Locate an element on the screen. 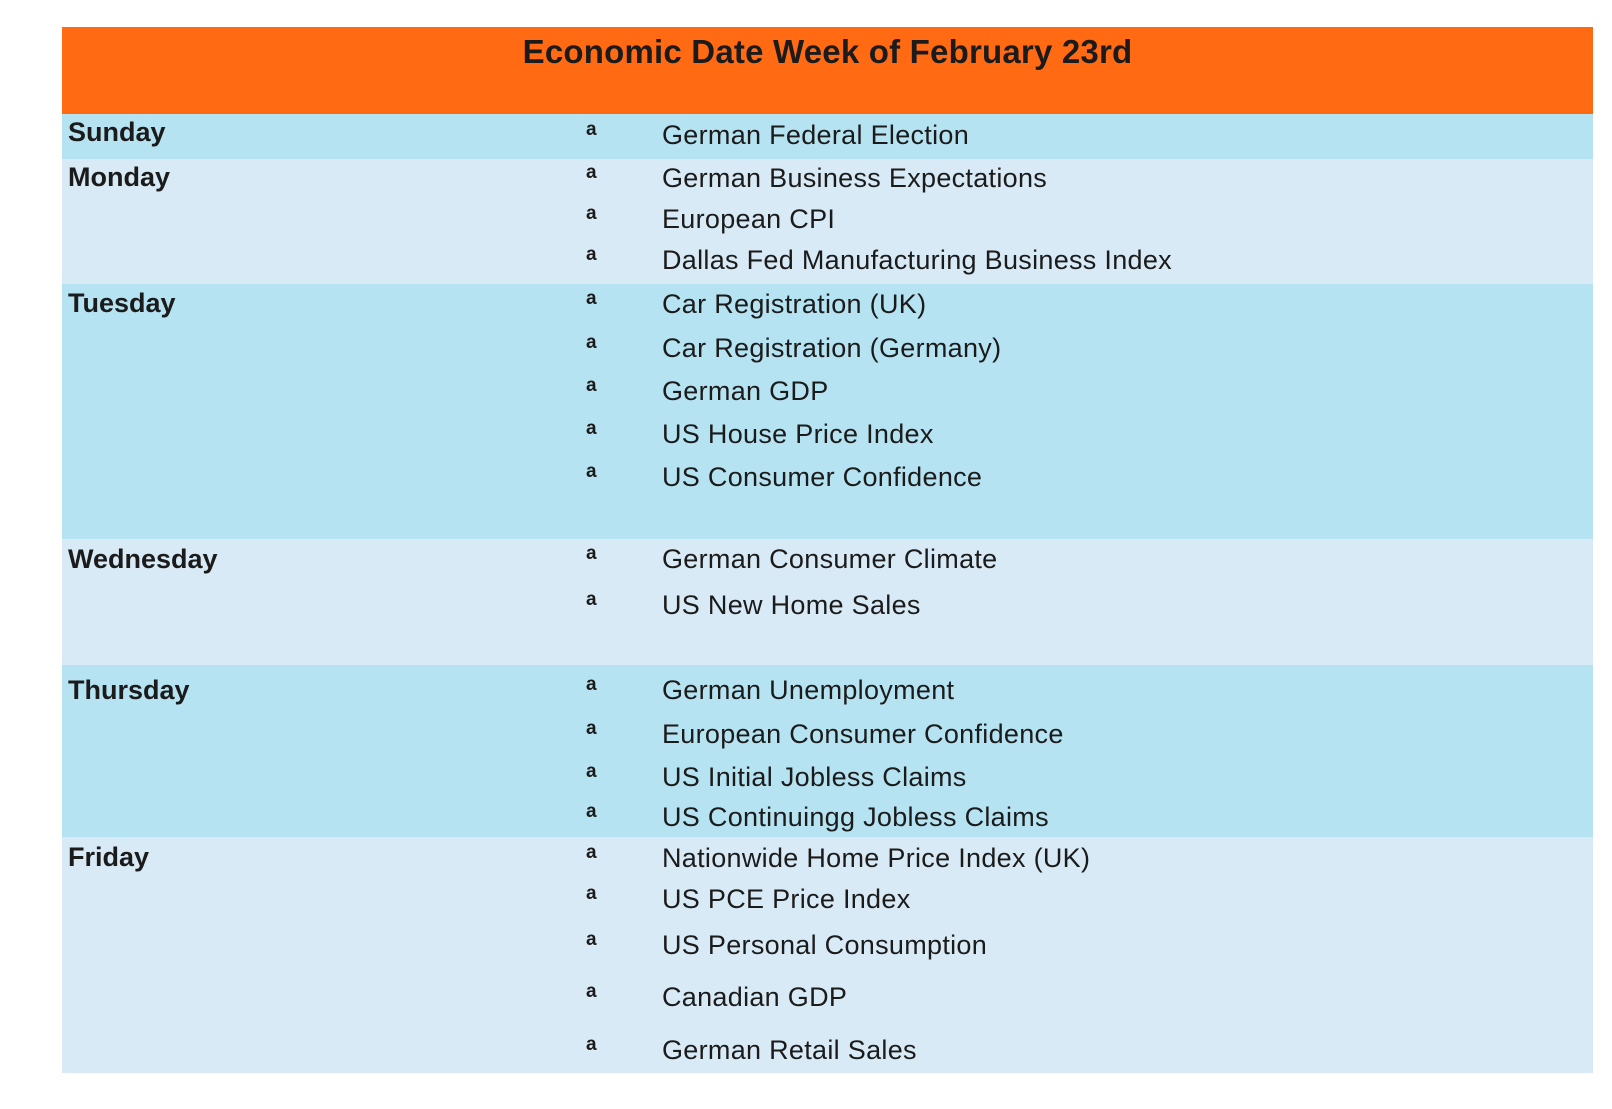  list-item: a German Consumer Climate is located at coordinates (827, 558).